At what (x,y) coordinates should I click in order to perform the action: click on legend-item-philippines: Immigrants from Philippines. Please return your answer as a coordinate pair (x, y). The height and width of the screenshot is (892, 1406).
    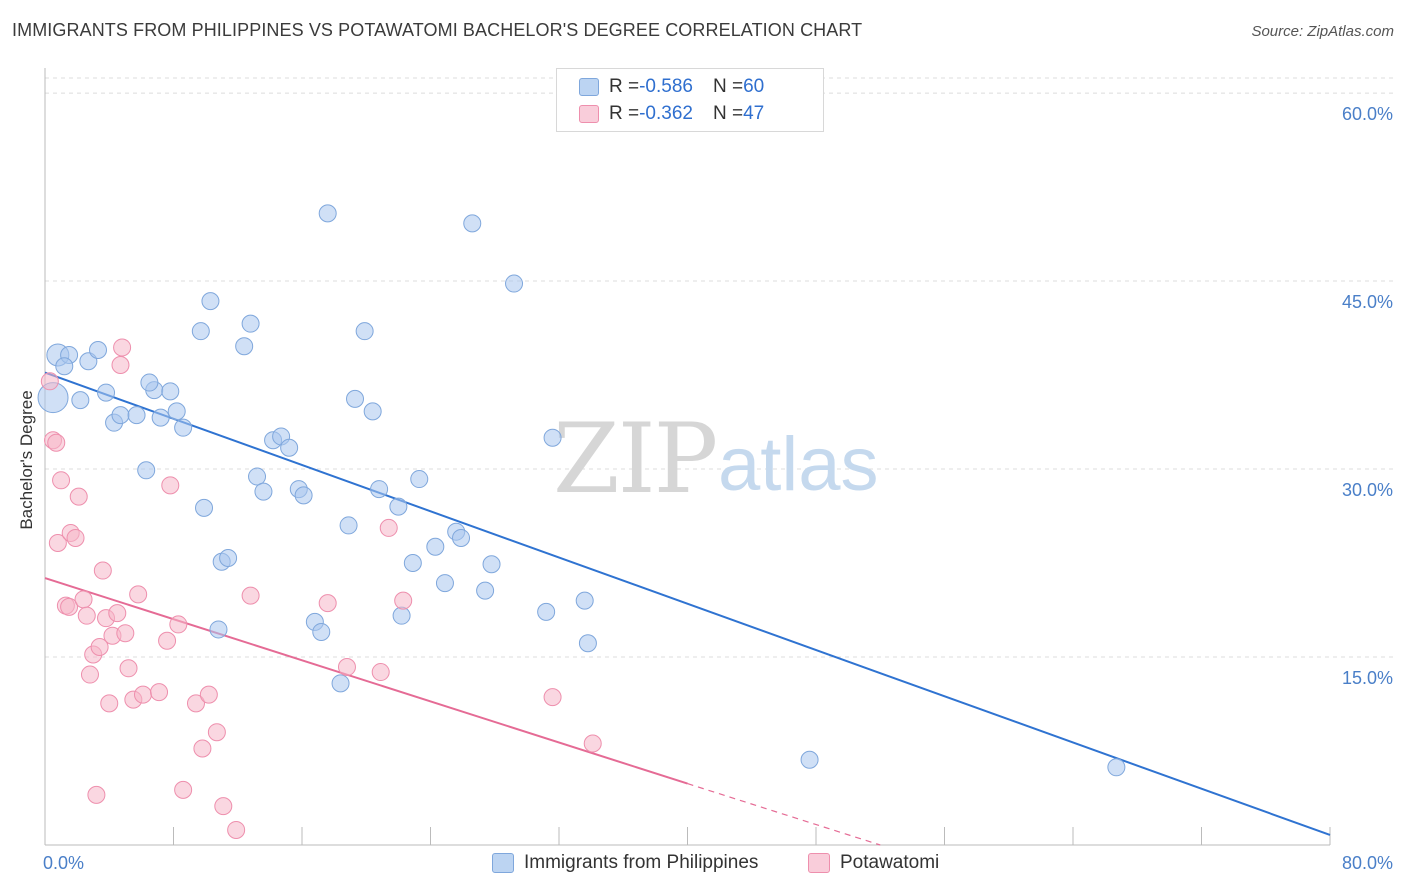
    Looking at the image, I should click on (625, 863).